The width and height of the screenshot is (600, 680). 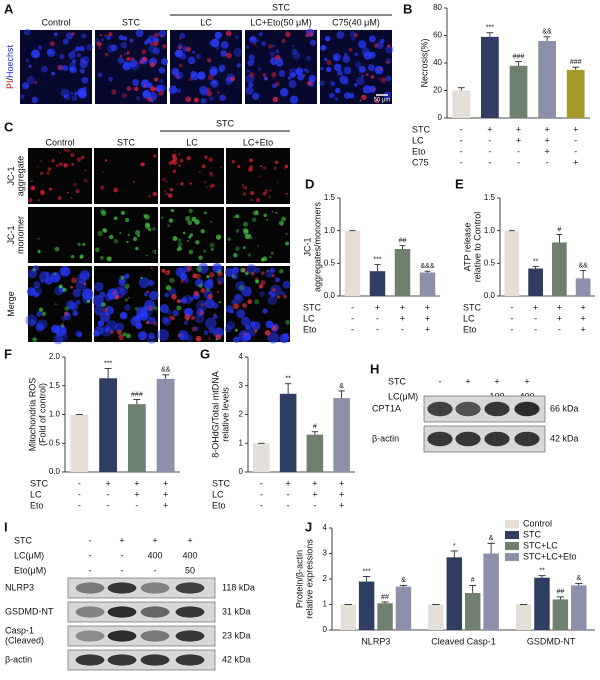 I want to click on condition-label: LC(μM), so click(x=403, y=396).